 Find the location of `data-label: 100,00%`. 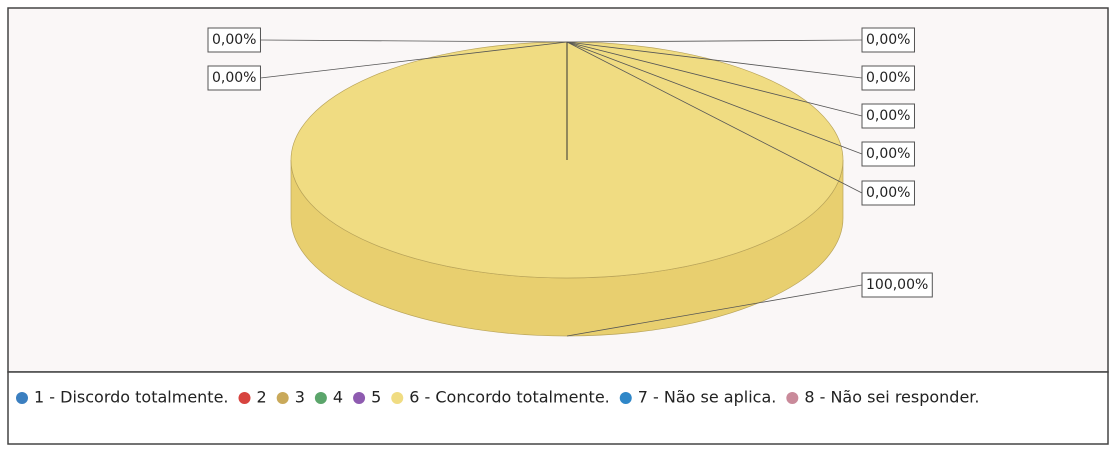

data-label: 100,00% is located at coordinates (897, 285).